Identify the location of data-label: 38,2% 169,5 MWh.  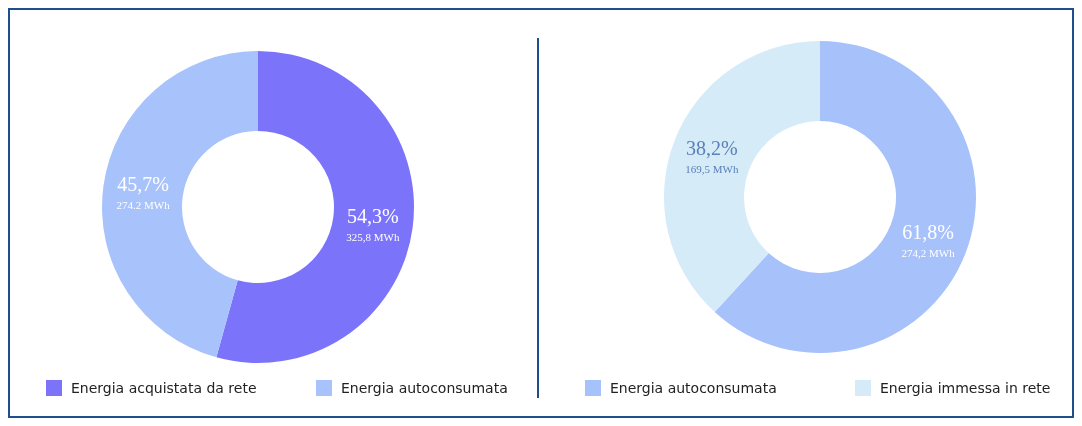
(712, 155).